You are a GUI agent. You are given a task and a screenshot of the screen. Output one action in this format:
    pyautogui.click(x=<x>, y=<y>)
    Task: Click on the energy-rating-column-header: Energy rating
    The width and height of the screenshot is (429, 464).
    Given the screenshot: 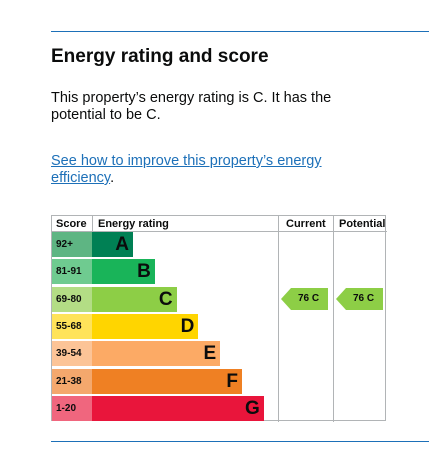 What is the action you would take?
    pyautogui.click(x=133, y=224)
    